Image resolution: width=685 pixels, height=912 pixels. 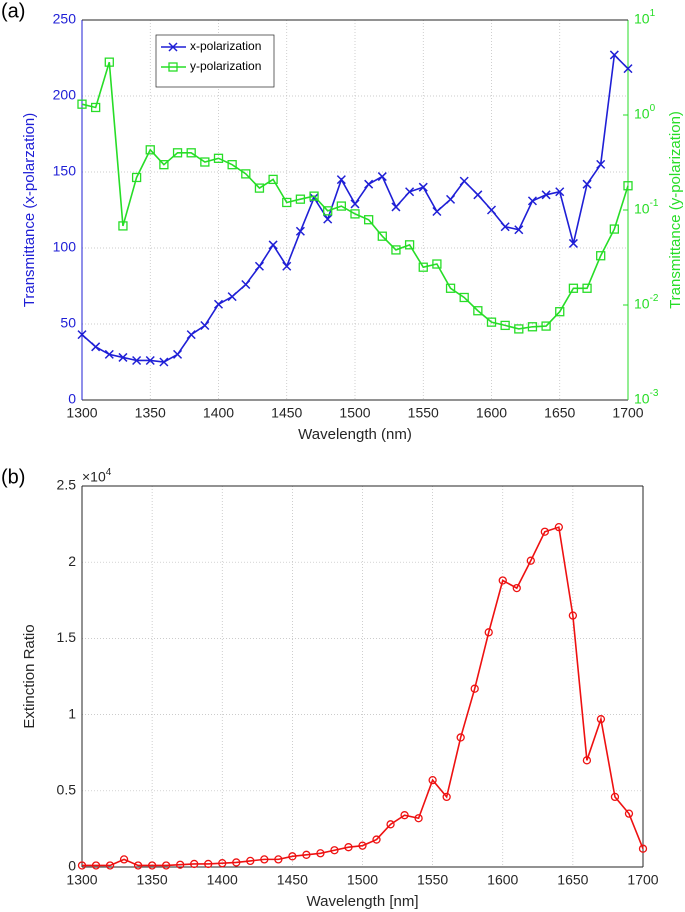 What do you see at coordinates (646, 207) in the screenshot?
I see `y2-tick-label: 10-1` at bounding box center [646, 207].